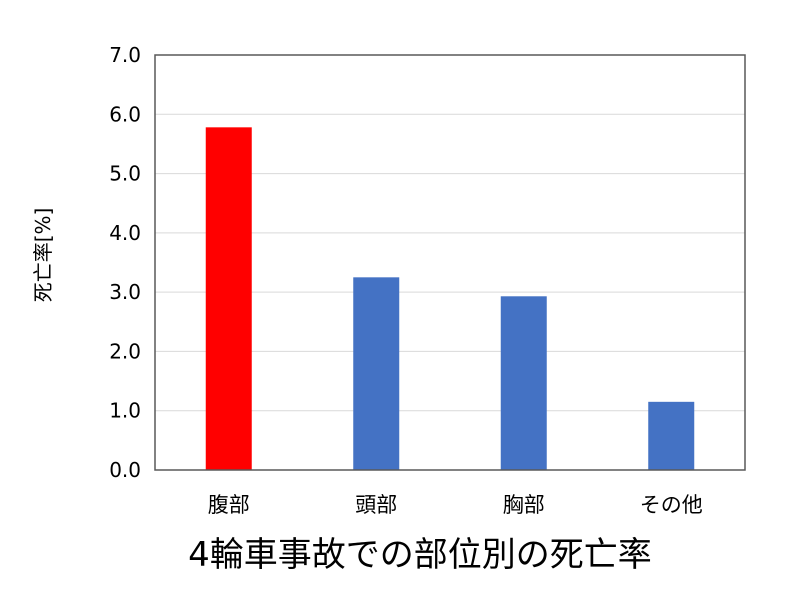  I want to click on x-category-labels: 腹部 頭部 胸部 その他, so click(455, 505).